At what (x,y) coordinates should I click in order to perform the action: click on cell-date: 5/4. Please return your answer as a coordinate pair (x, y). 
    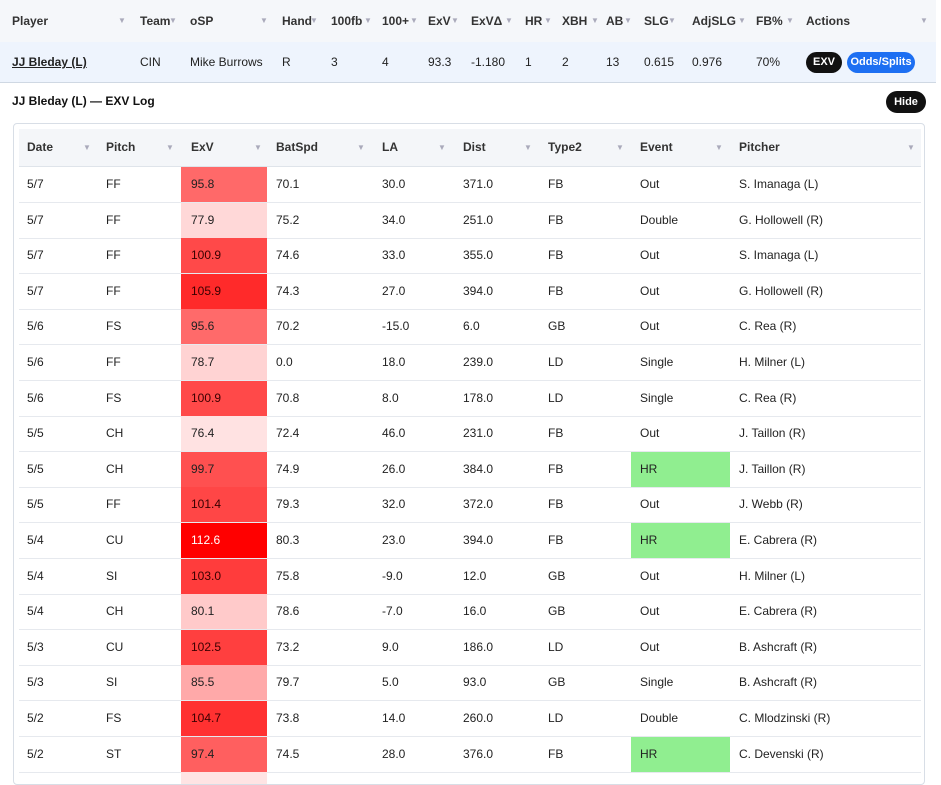
    Looking at the image, I should click on (35, 575).